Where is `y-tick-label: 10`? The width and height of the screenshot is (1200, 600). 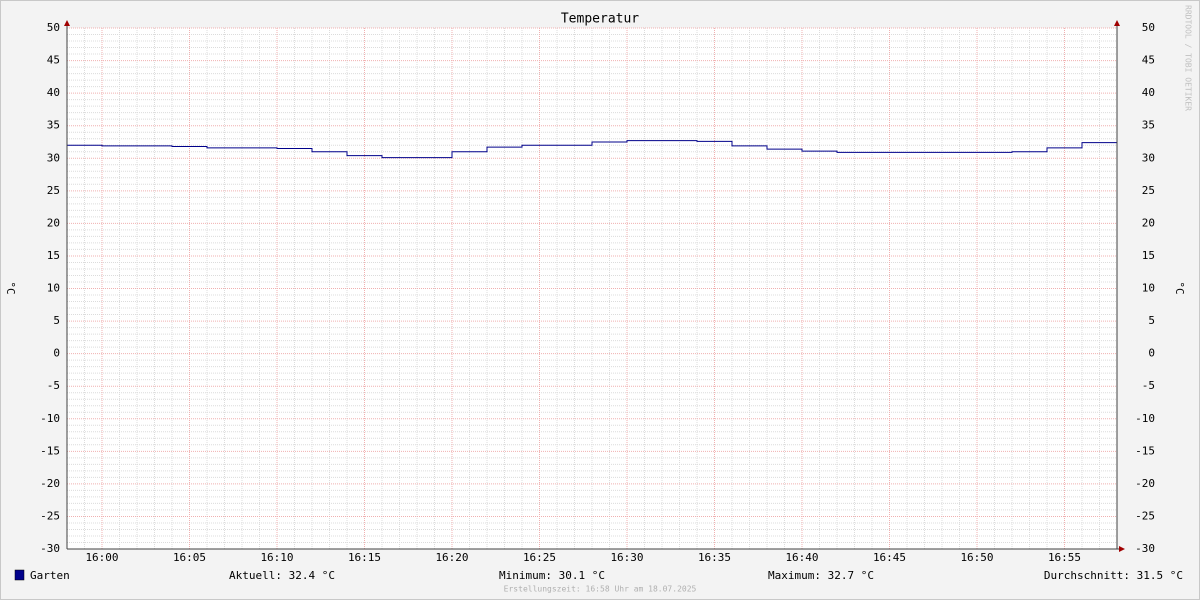 y-tick-label: 10 is located at coordinates (53, 288).